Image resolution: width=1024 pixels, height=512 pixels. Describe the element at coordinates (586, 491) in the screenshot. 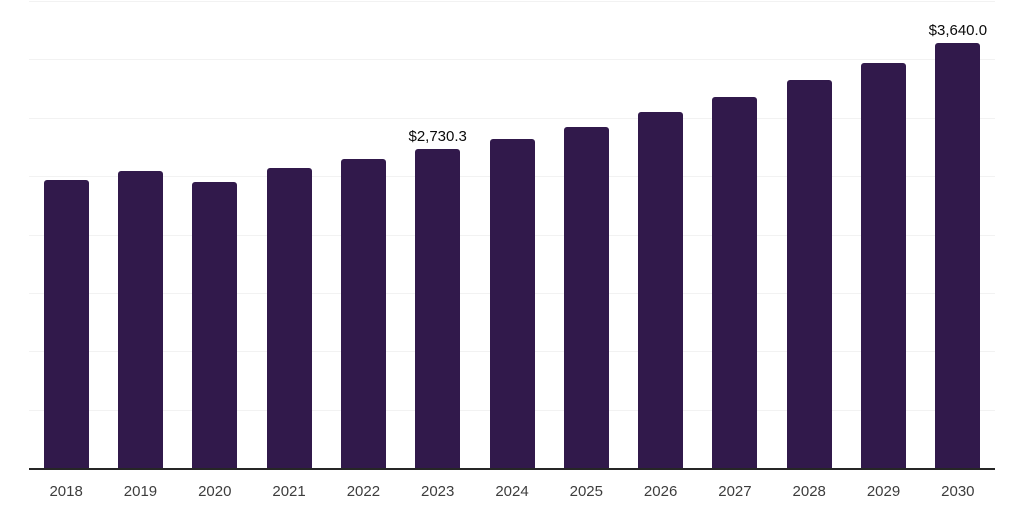

I see `x-tick-label-2025: 2025` at that location.